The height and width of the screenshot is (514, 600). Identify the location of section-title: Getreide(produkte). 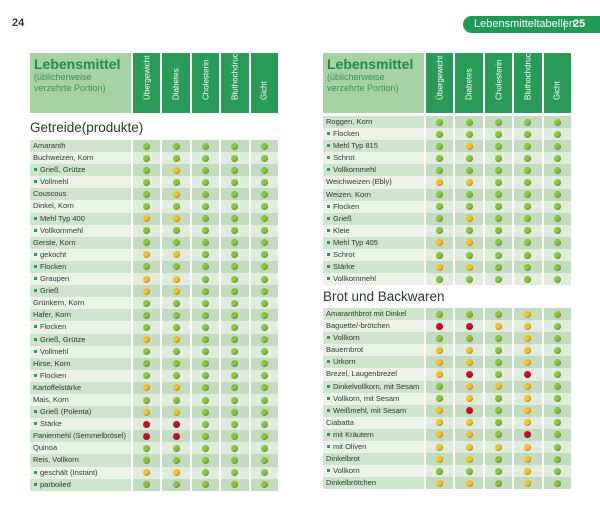
(87, 127).